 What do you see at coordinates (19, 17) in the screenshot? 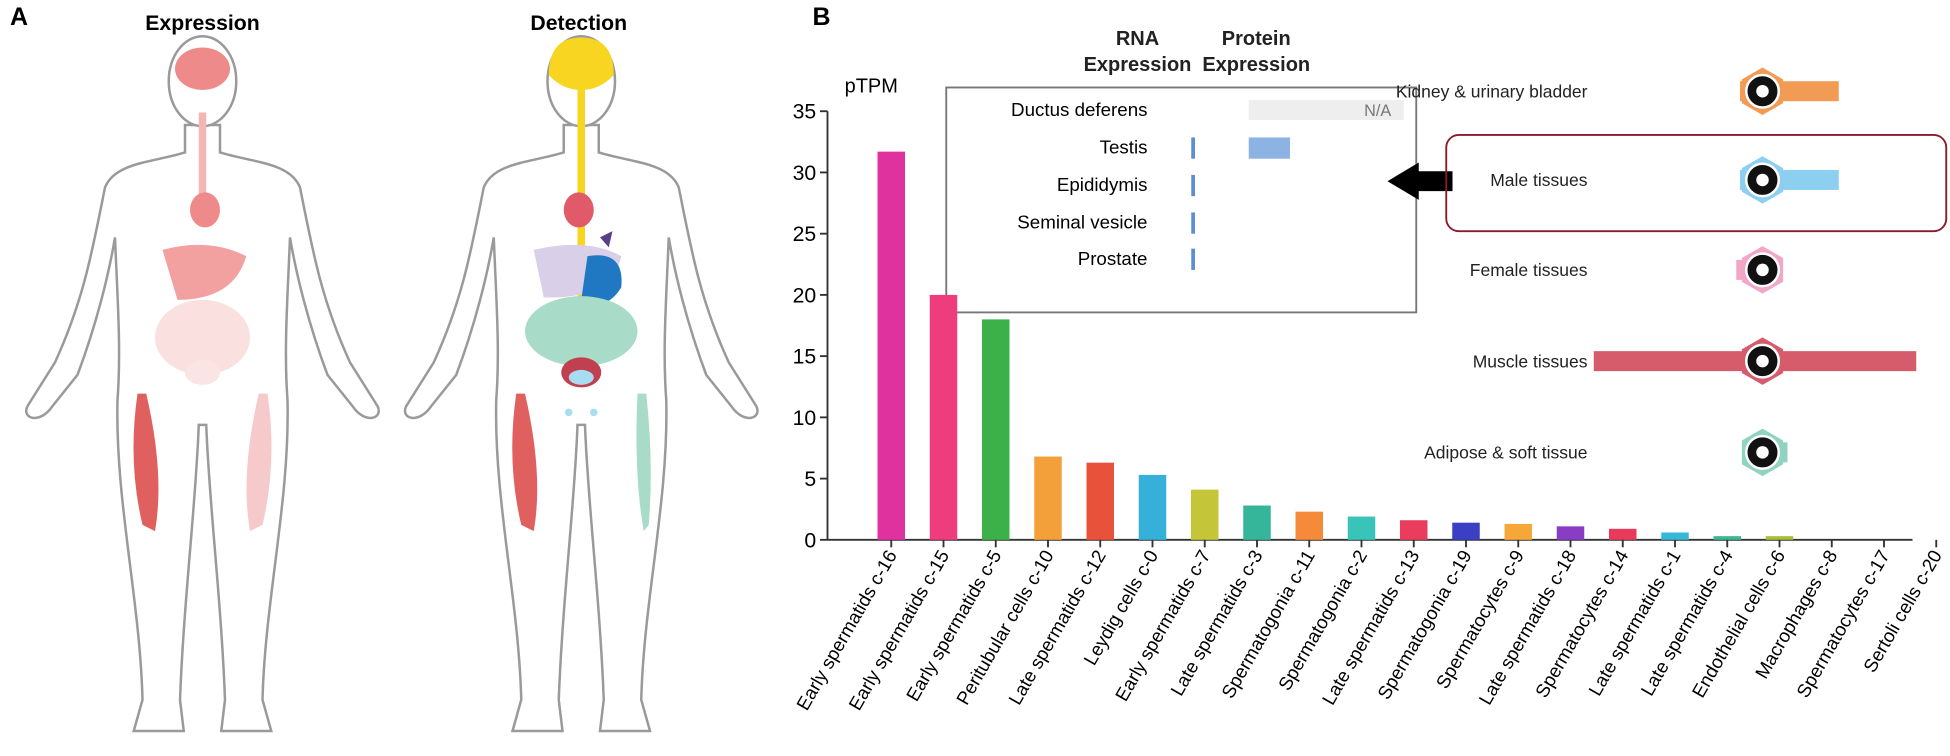
I see `panel-label: A` at bounding box center [19, 17].